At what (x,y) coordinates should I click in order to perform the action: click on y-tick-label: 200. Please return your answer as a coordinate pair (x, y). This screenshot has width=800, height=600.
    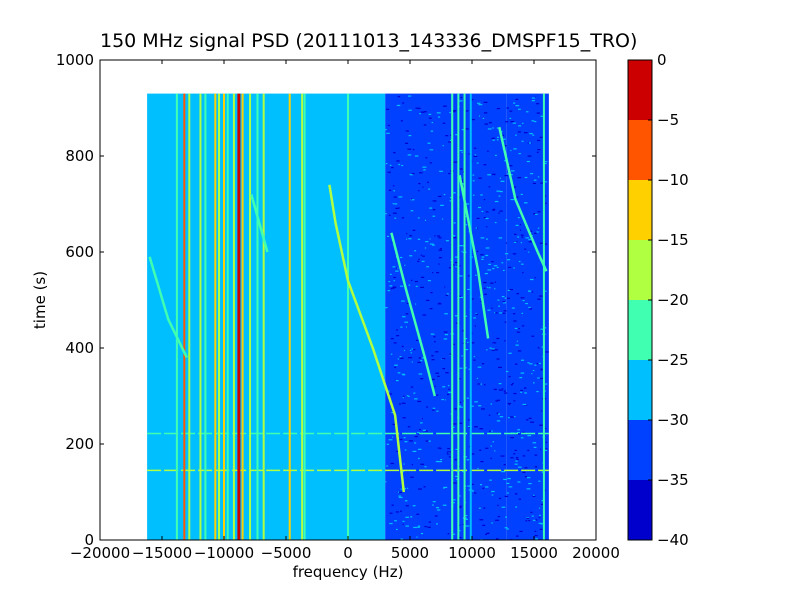
    Looking at the image, I should click on (79, 444).